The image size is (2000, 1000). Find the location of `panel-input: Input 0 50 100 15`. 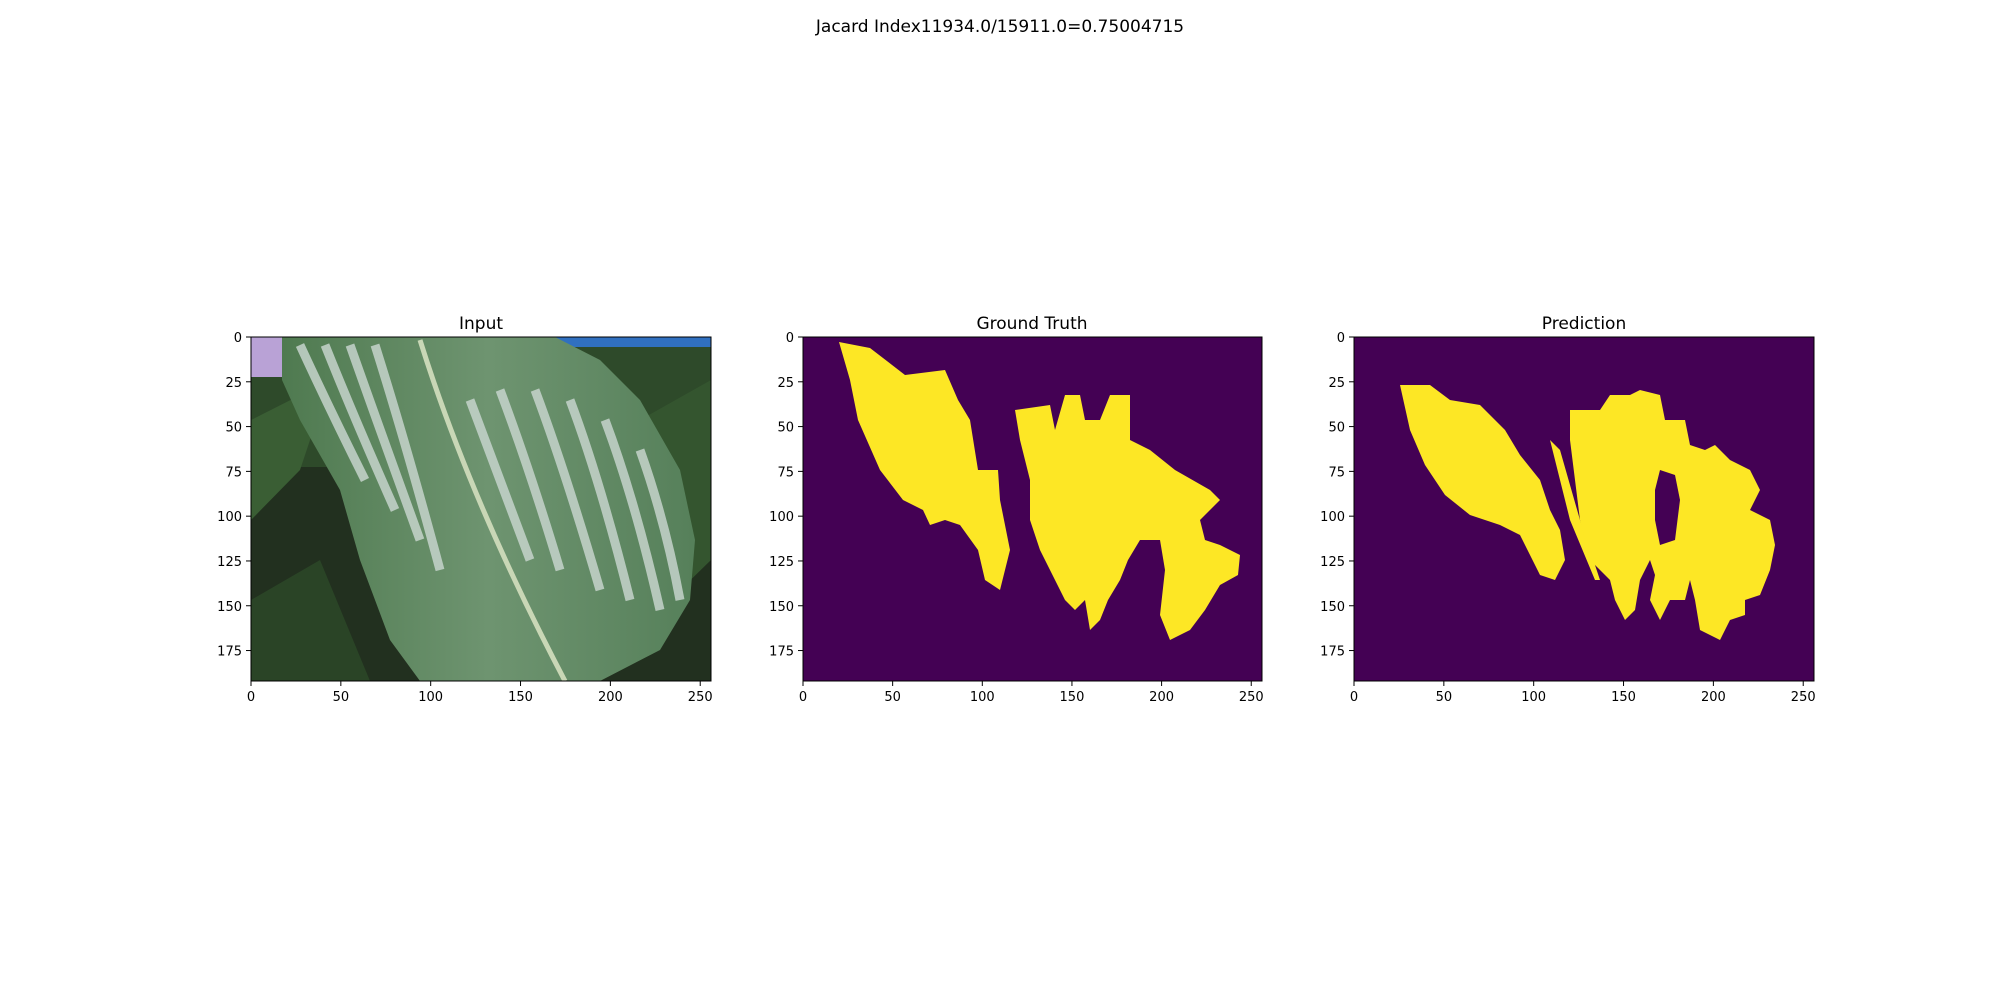

panel-input: Input 0 50 100 15 is located at coordinates (464, 509).